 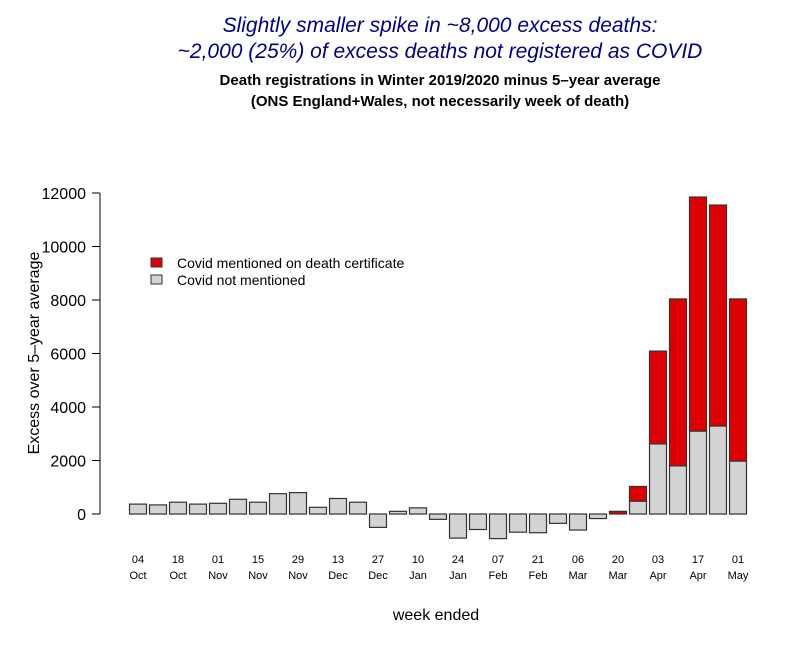 I want to click on x-tick-label-day: 18, so click(x=178, y=560).